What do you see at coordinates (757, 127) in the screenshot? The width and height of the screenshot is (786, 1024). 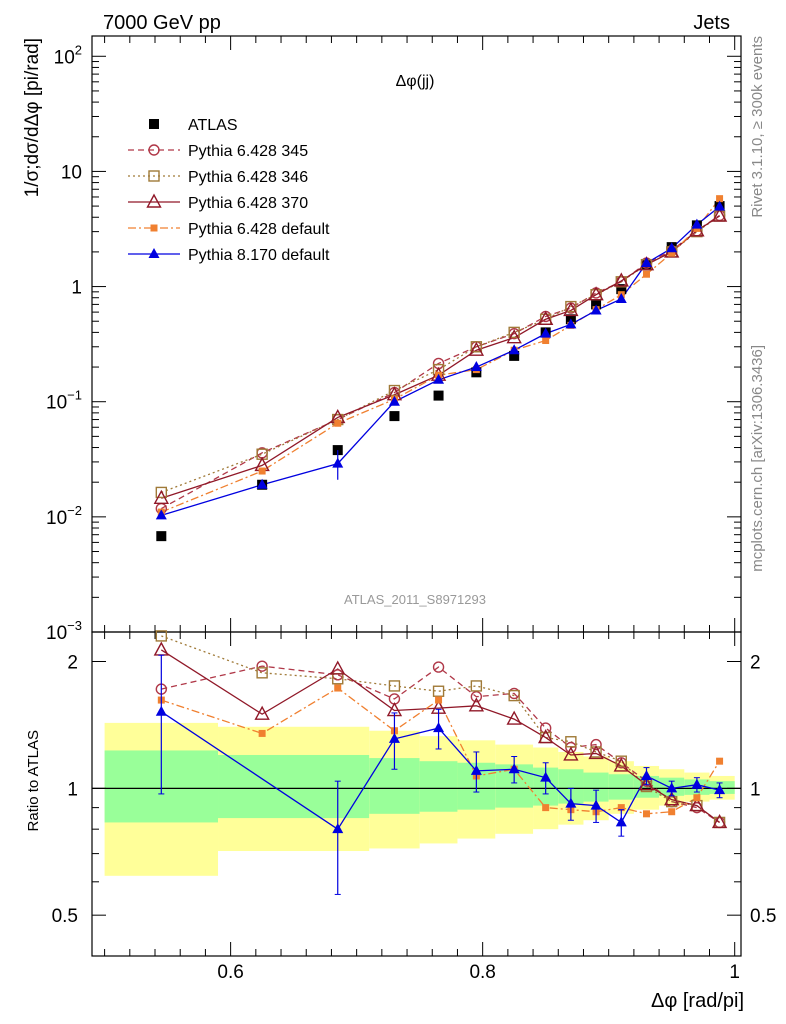 I see `rivet-label: Rivet 3.1.10, ≥ 300k events` at bounding box center [757, 127].